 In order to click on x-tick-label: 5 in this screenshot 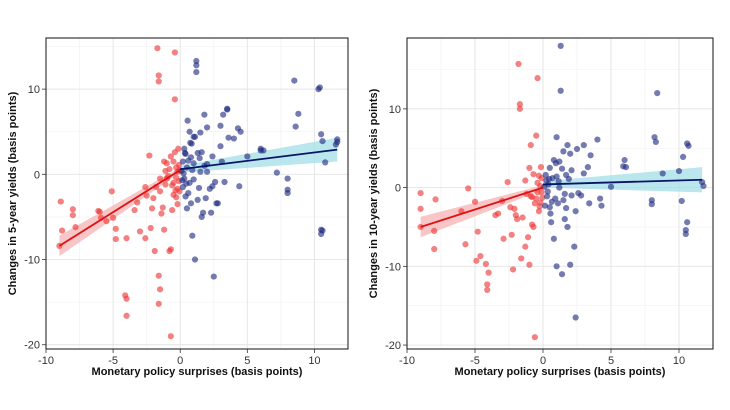, I will do `click(611, 361)`.